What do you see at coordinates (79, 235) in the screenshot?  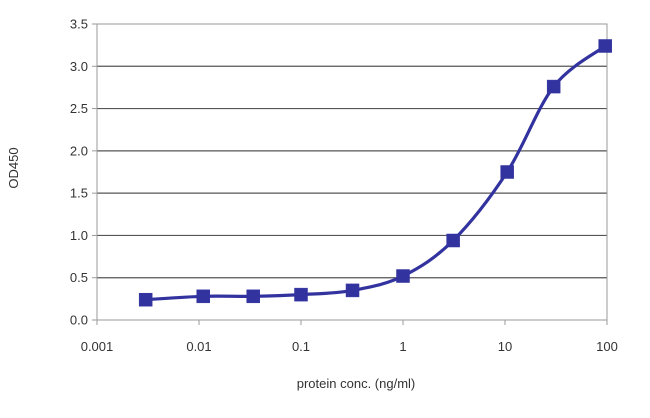 I see `y-tick-label-2: 1.0` at bounding box center [79, 235].